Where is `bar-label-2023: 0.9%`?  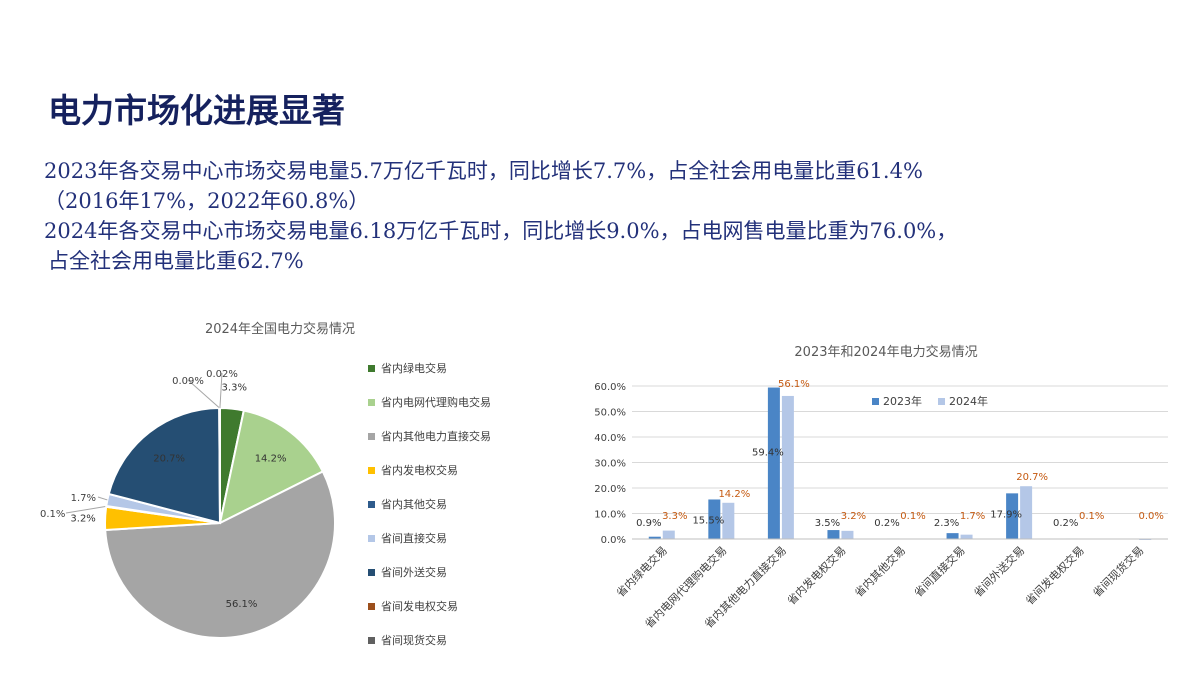
bar-label-2023: 0.9% is located at coordinates (648, 523).